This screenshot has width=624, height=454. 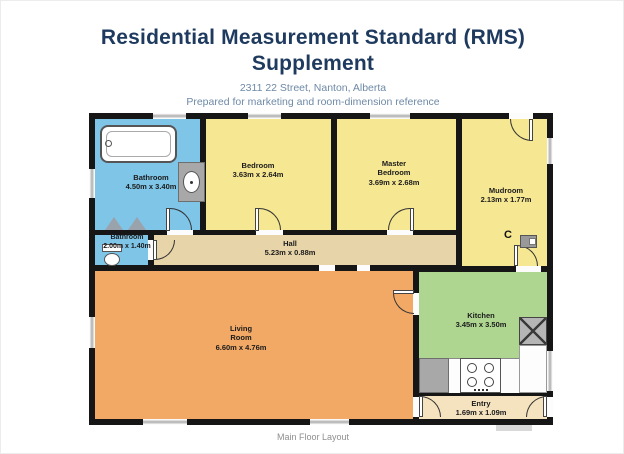 I want to click on c-fixture-icon: C, so click(x=508, y=235).